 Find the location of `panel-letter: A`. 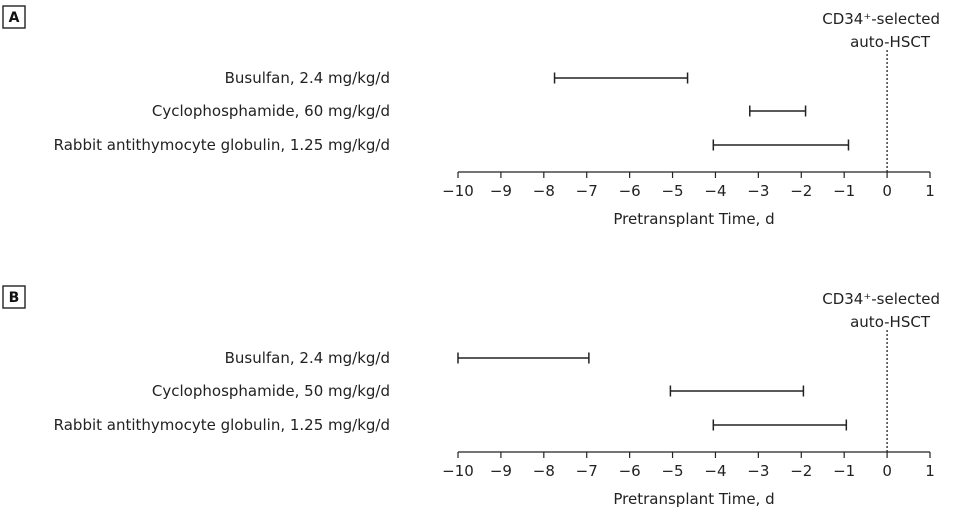

panel-letter: A is located at coordinates (14, 18).